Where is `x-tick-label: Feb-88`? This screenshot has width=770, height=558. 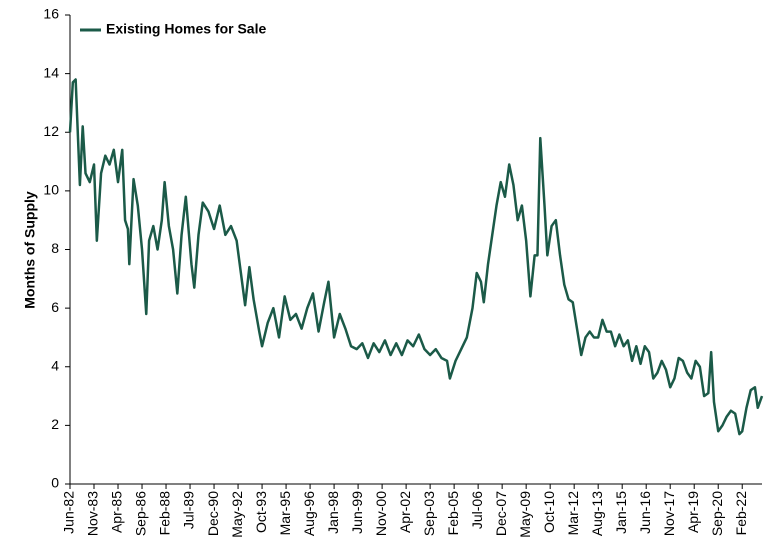 x-tick-label: Feb-88 is located at coordinates (165, 513).